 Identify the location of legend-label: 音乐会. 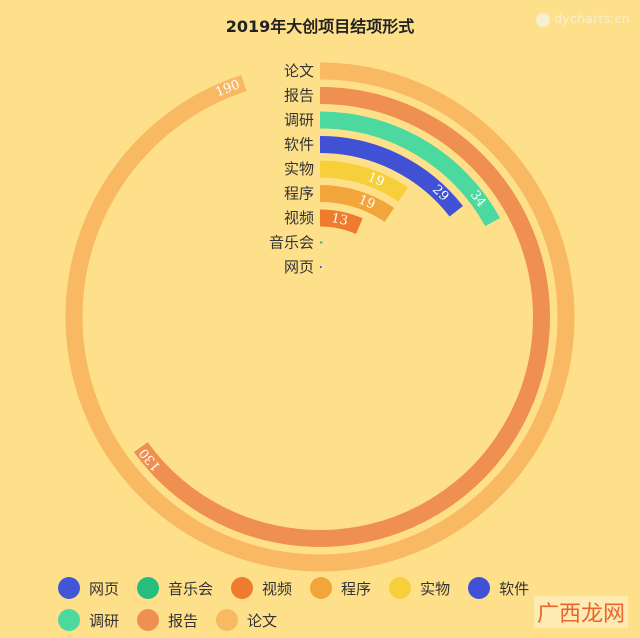
(191, 588).